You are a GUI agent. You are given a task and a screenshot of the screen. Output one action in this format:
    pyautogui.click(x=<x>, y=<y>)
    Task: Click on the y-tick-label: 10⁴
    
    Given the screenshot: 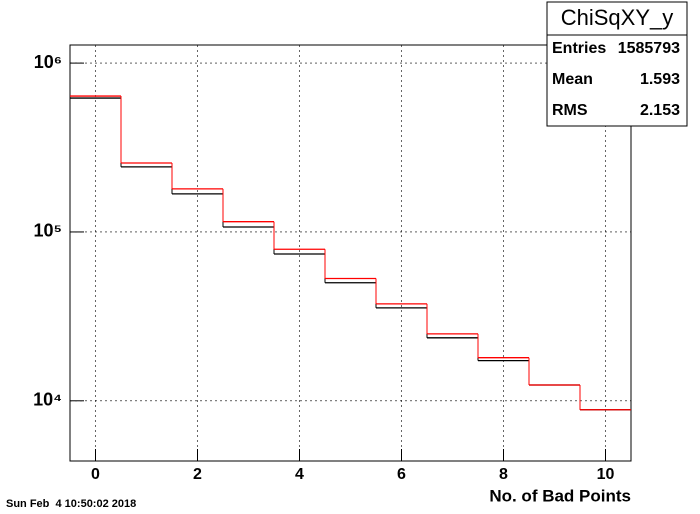 What is the action you would take?
    pyautogui.click(x=47, y=400)
    